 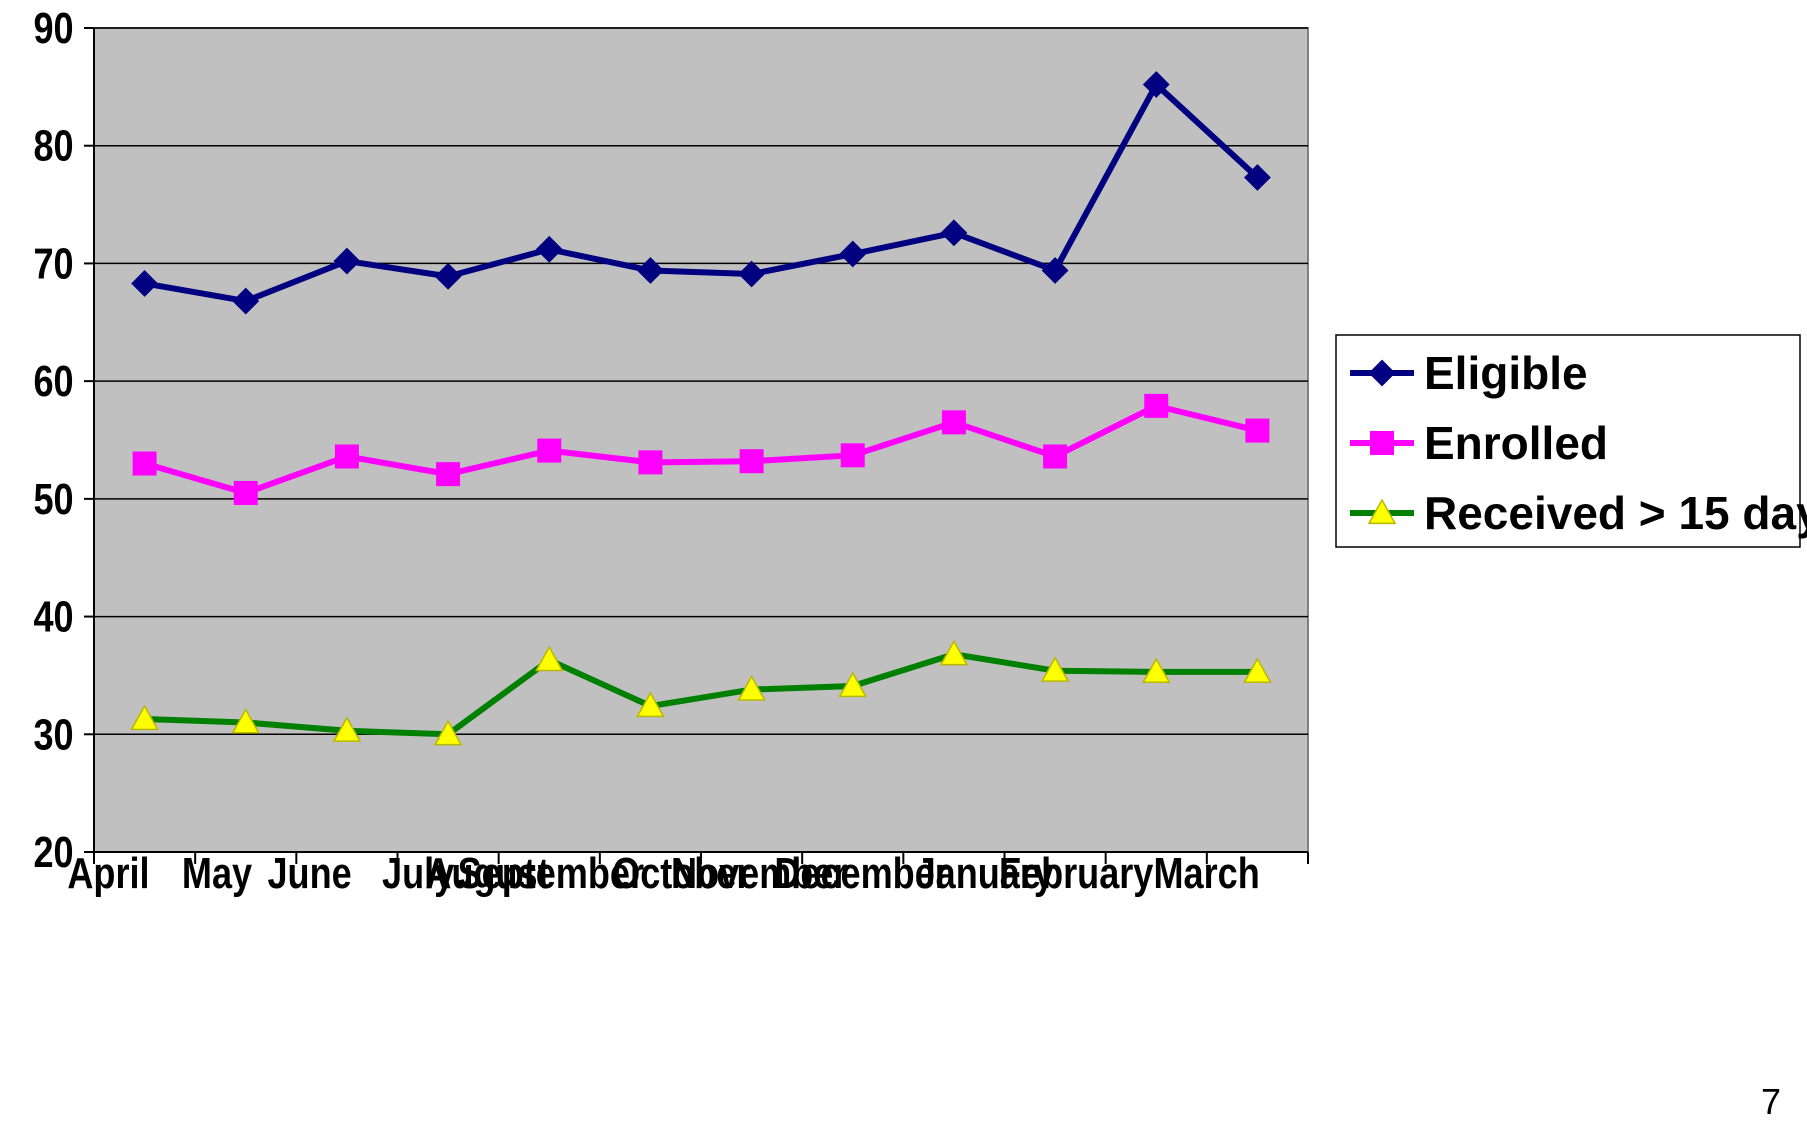 What do you see at coordinates (53, 852) in the screenshot?
I see `y-tick-label: 20` at bounding box center [53, 852].